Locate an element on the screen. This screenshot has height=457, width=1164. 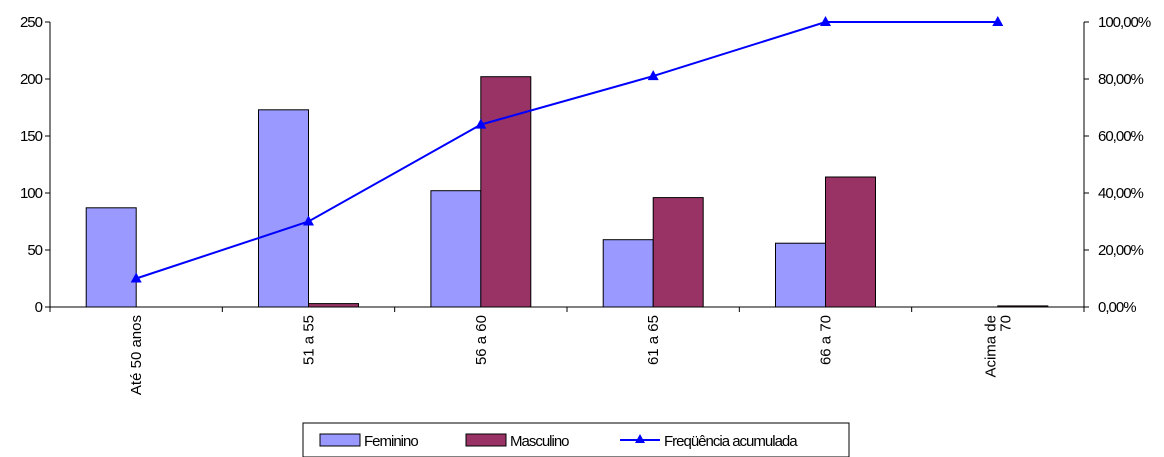
legend-marker-frequencia is located at coordinates (640, 438).